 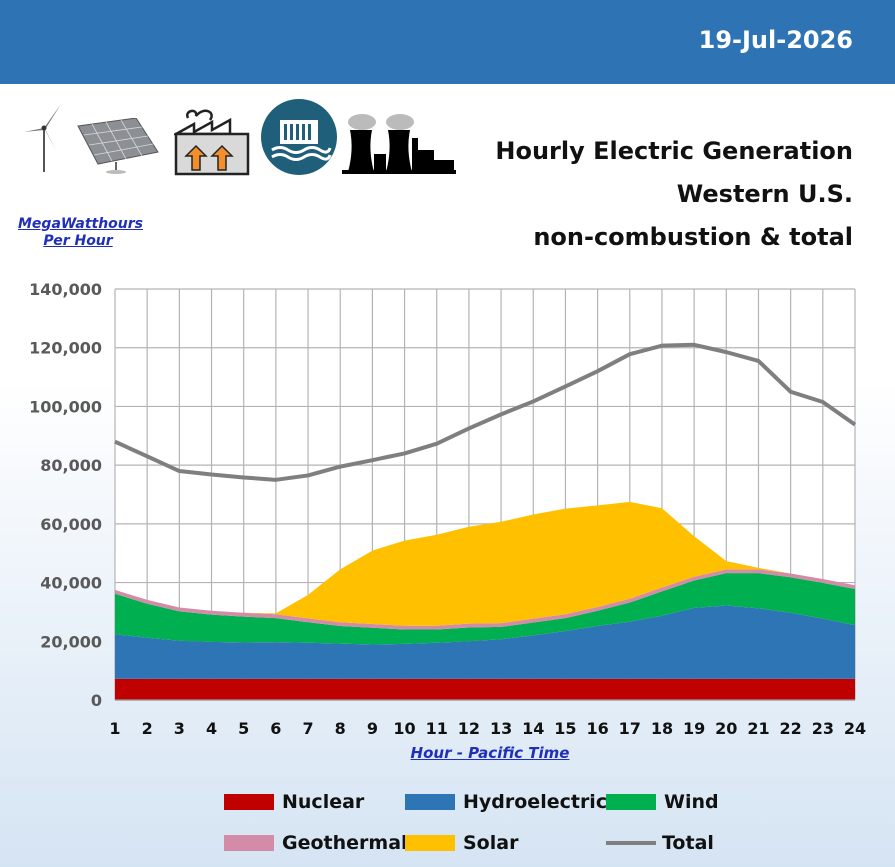 I want to click on y-tick-label: 100,000, so click(x=65, y=406).